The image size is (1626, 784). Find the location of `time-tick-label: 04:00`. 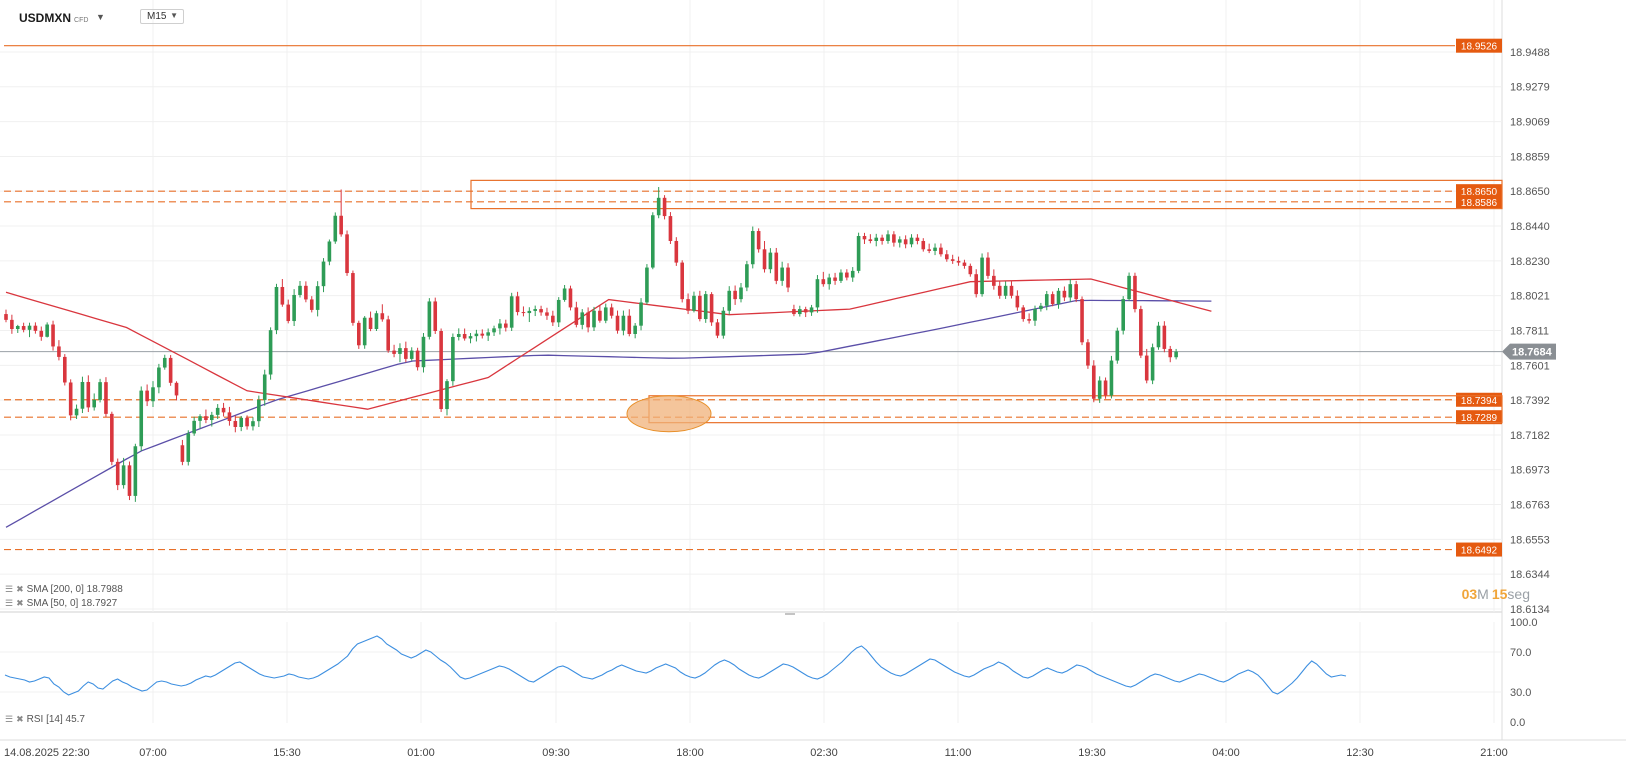

time-tick-label: 04:00 is located at coordinates (1226, 753).